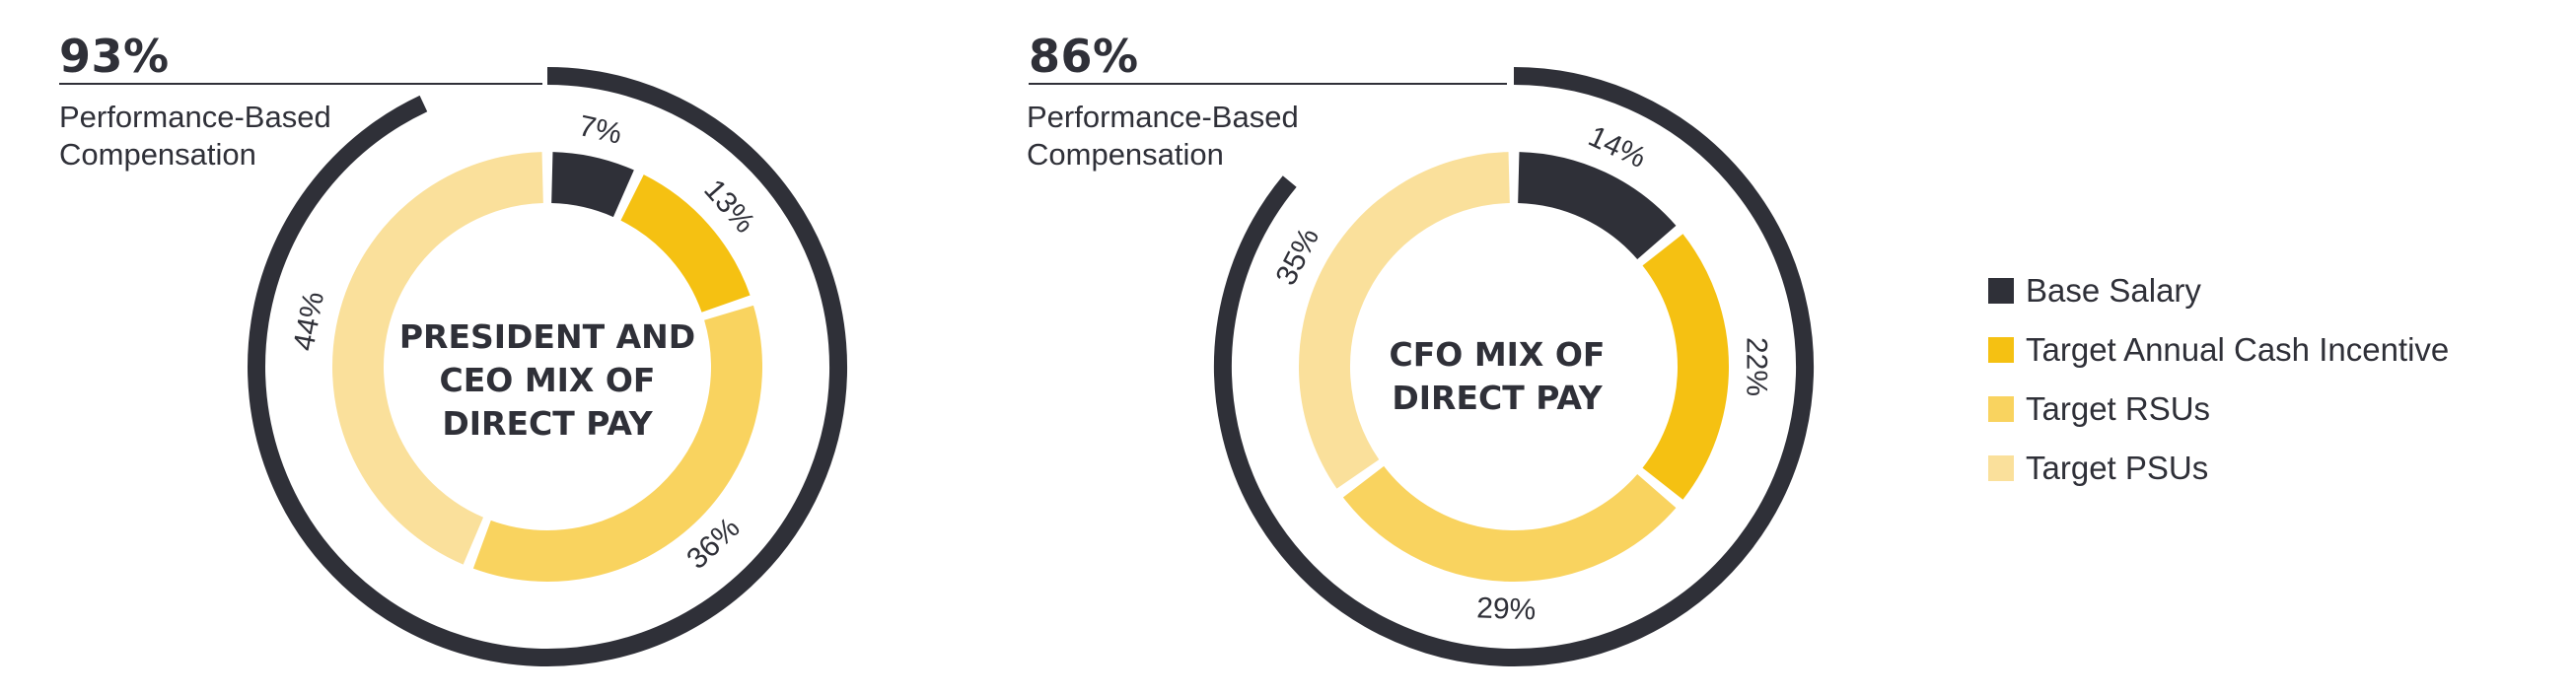 This screenshot has height=696, width=2576. I want to click on ceo-slice-target-psus, so click(438, 358).